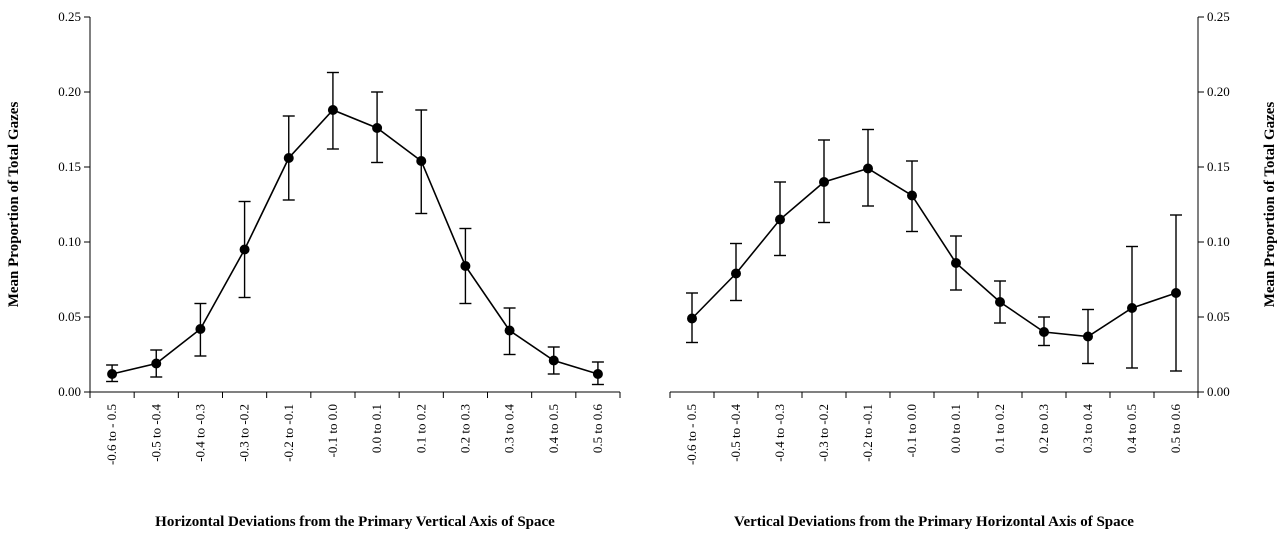  What do you see at coordinates (934, 252) in the screenshot?
I see `series-line` at bounding box center [934, 252].